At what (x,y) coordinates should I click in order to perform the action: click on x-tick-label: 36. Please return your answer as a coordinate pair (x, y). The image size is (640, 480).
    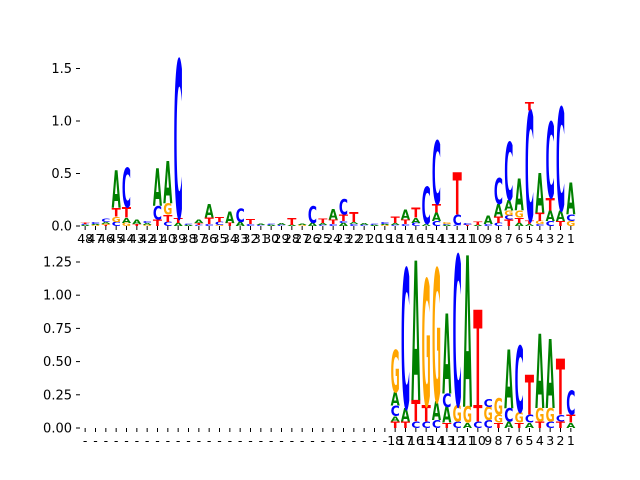
    Looking at the image, I should click on (209, 238).